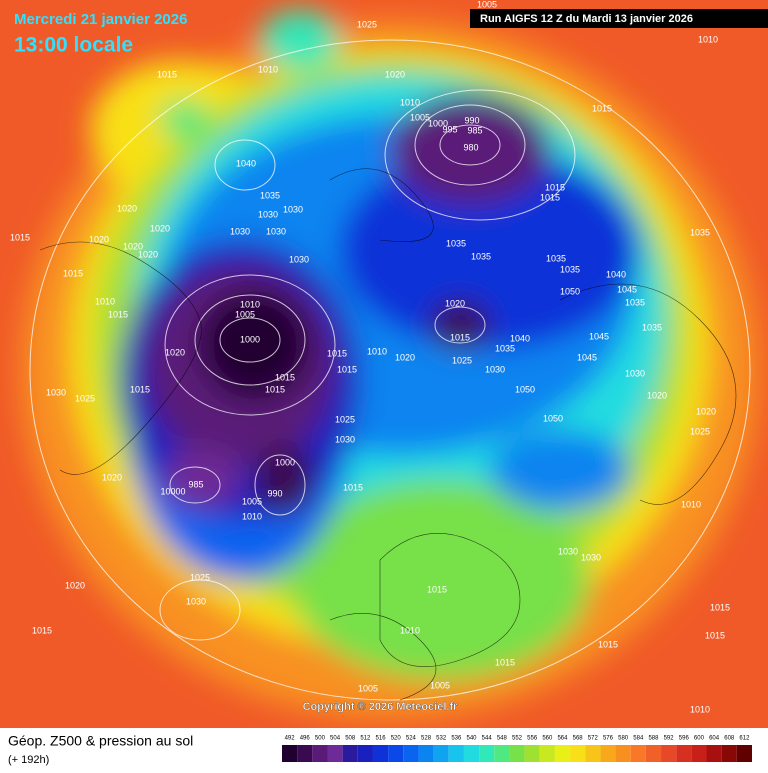  I want to click on scale-label: 584, so click(638, 739).